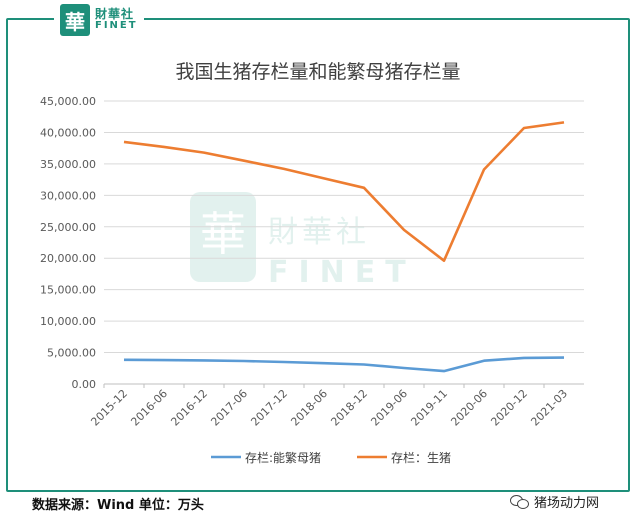 The width and height of the screenshot is (640, 523). Describe the element at coordinates (68, 164) in the screenshot. I see `y-tick-label: 35,000.00` at that location.